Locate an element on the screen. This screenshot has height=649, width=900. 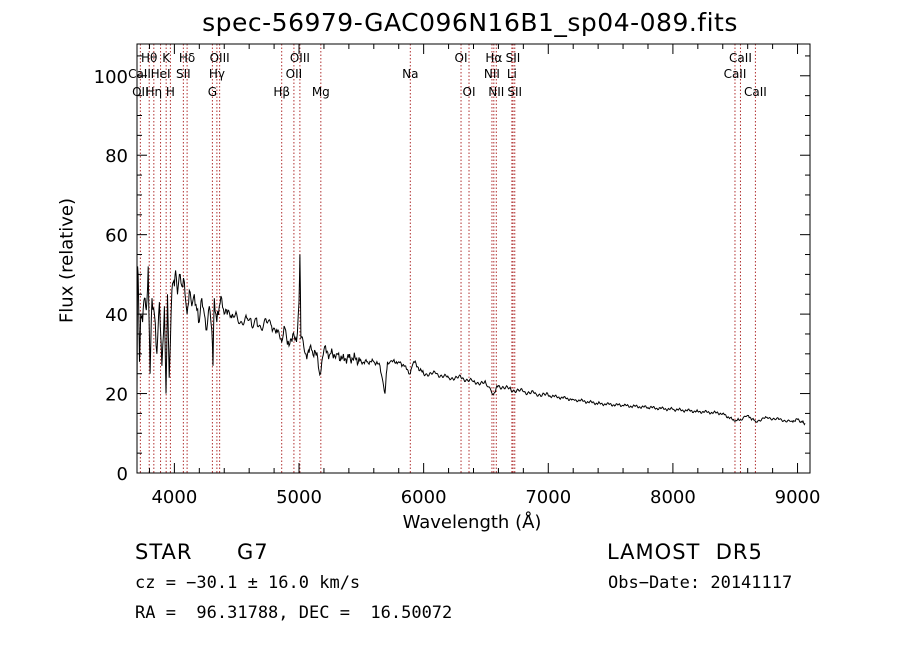
line-label: Hβ is located at coordinates (281, 92).